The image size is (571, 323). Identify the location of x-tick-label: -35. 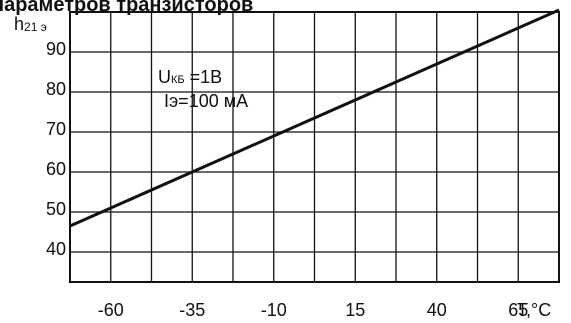
(192, 310).